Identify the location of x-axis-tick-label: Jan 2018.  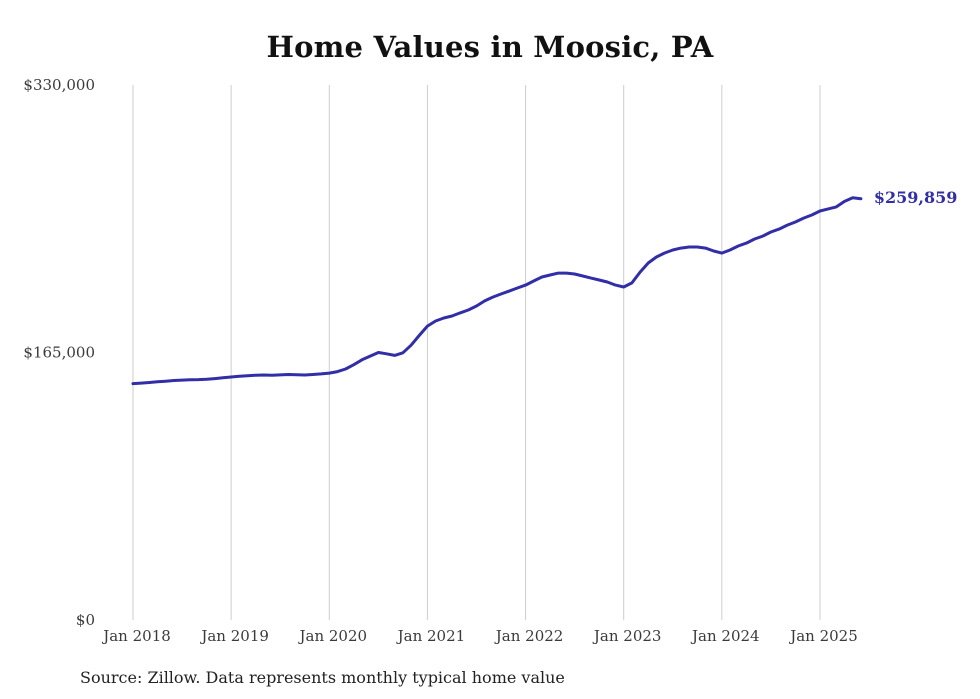
(136, 636).